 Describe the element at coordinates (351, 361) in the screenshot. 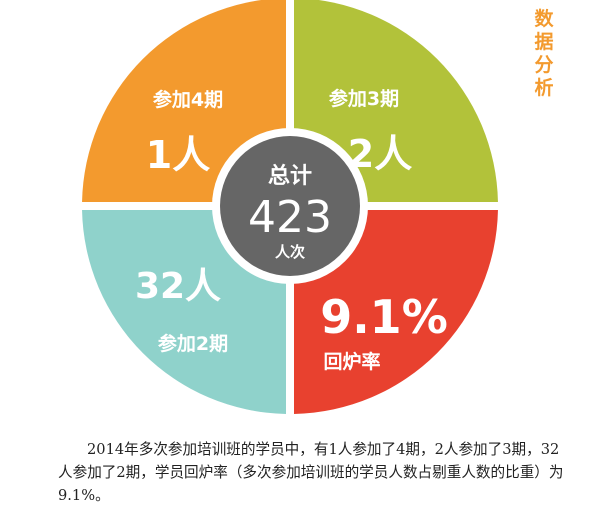

I see `return-rate-label: 回炉率` at that location.